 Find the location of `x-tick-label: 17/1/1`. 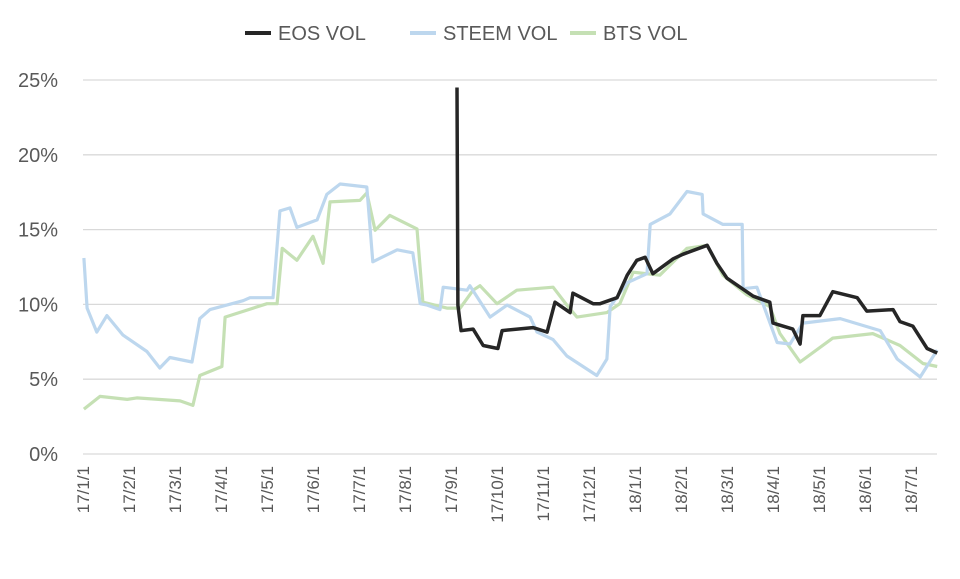

x-tick-label: 17/1/1 is located at coordinates (83, 489).